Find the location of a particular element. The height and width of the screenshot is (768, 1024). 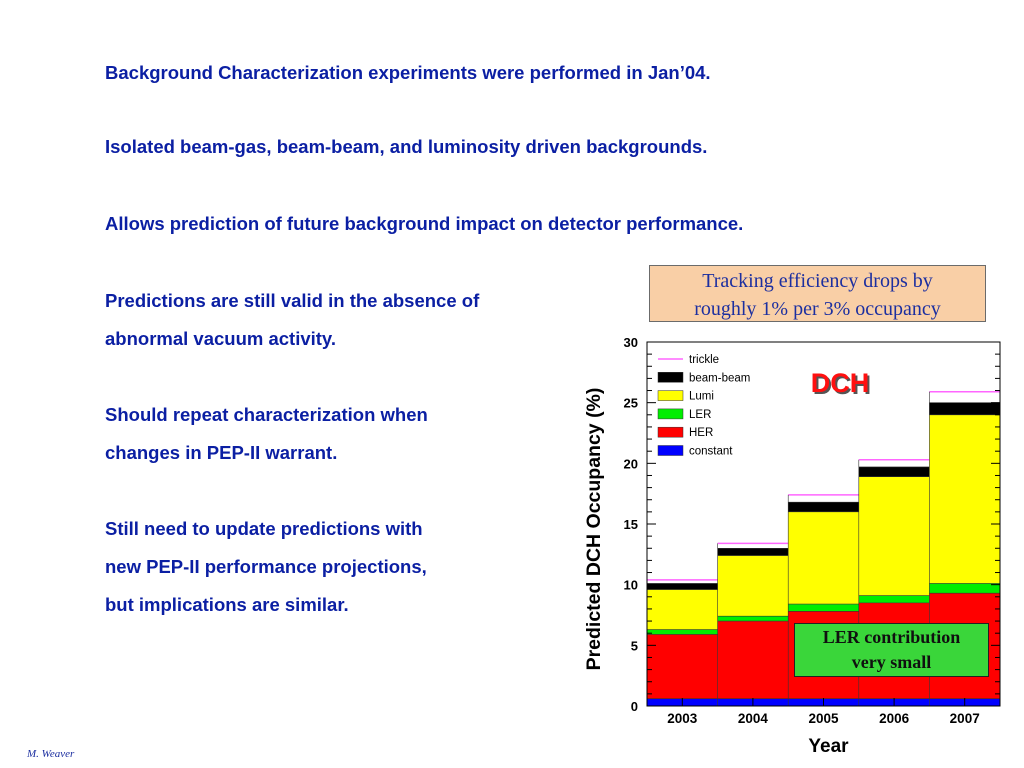

legend-label-ler: LER is located at coordinates (700, 415).